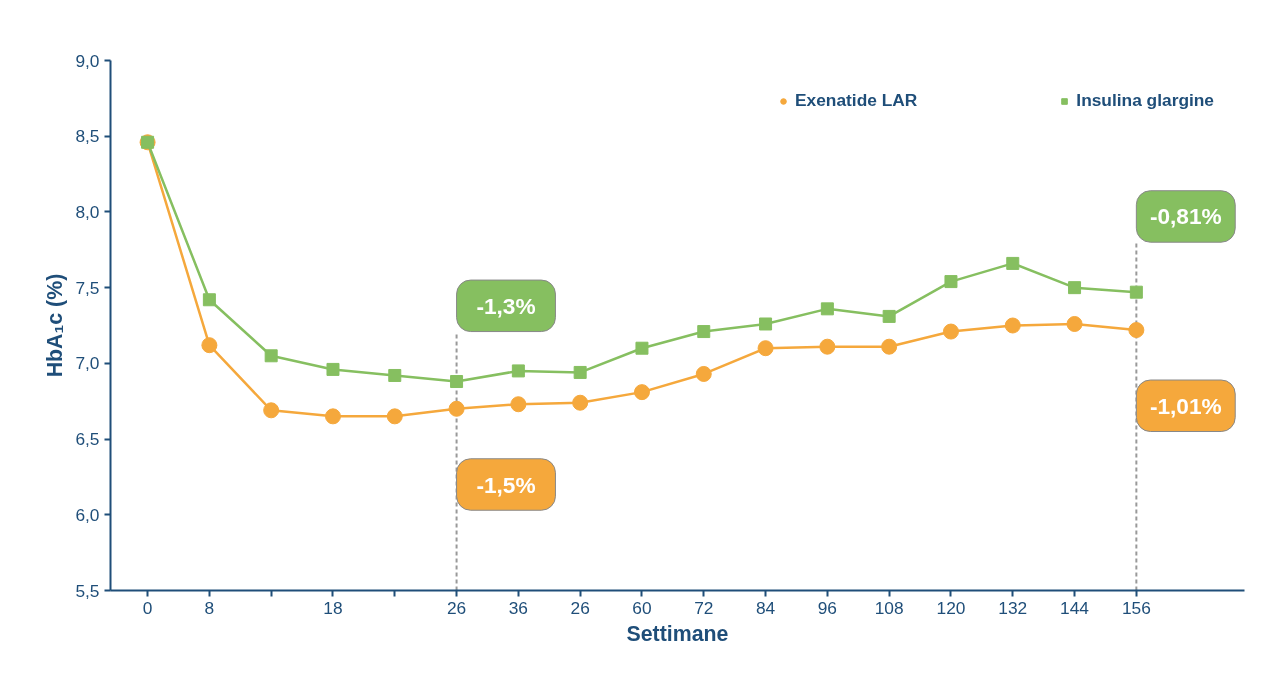 The height and width of the screenshot is (680, 1284). What do you see at coordinates (1185, 216) in the screenshot?
I see `annotation: -0,81%` at bounding box center [1185, 216].